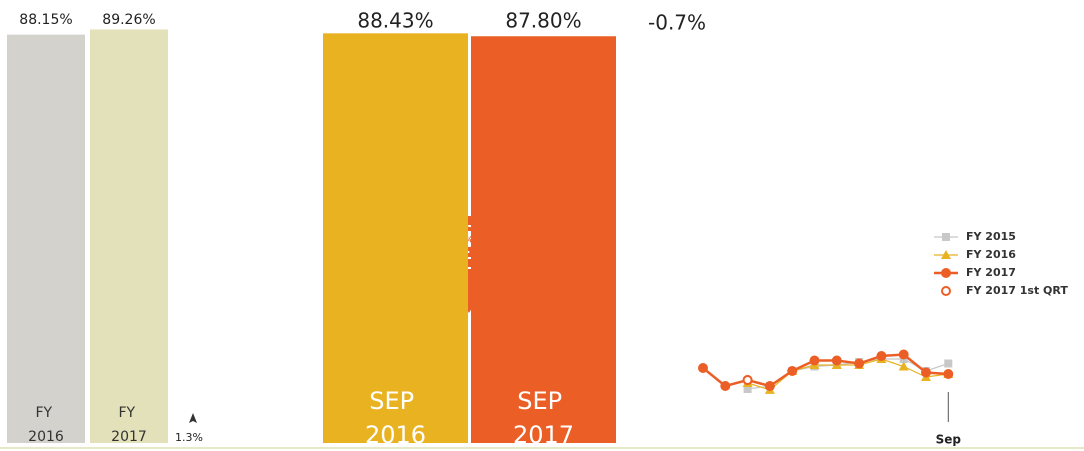 Image resolution: width=1084 pixels, height=451 pixels. What do you see at coordinates (991, 254) in the screenshot?
I see `legend-label: FY 2016` at bounding box center [991, 254].